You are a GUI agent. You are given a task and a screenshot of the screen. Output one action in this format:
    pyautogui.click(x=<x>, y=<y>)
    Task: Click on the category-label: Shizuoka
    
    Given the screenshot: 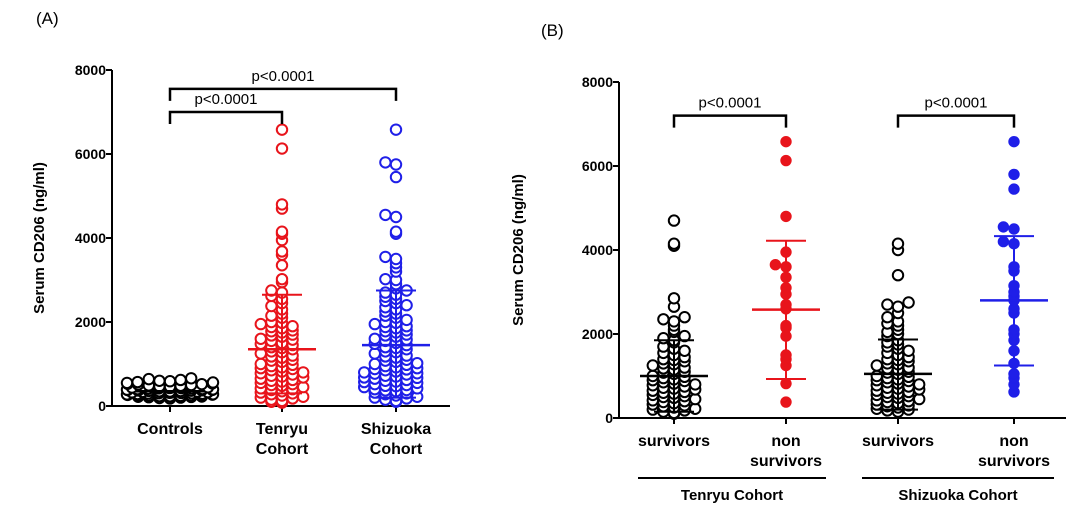 What is the action you would take?
    pyautogui.click(x=396, y=429)
    